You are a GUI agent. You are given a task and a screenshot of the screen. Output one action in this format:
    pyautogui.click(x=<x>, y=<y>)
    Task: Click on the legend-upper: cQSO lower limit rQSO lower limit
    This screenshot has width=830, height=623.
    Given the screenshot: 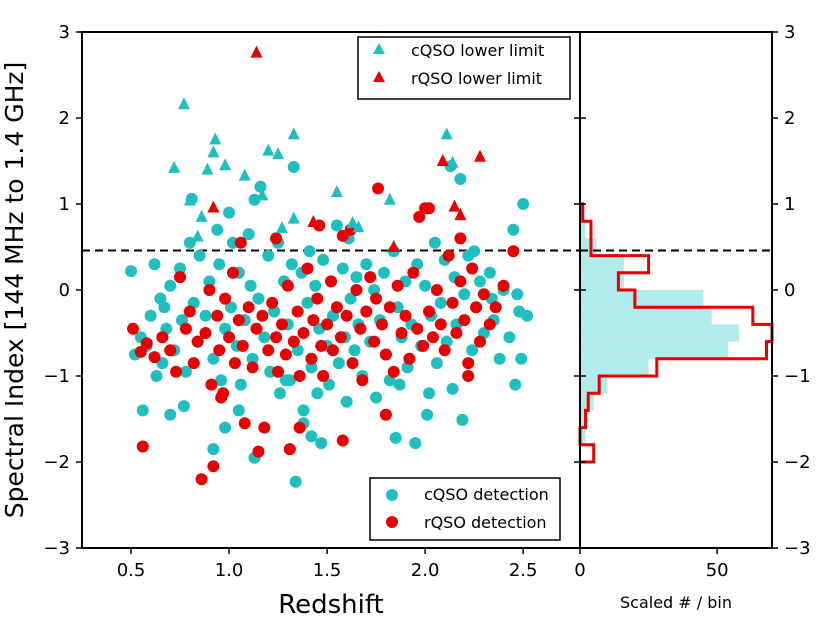 What is the action you would take?
    pyautogui.click(x=464, y=68)
    